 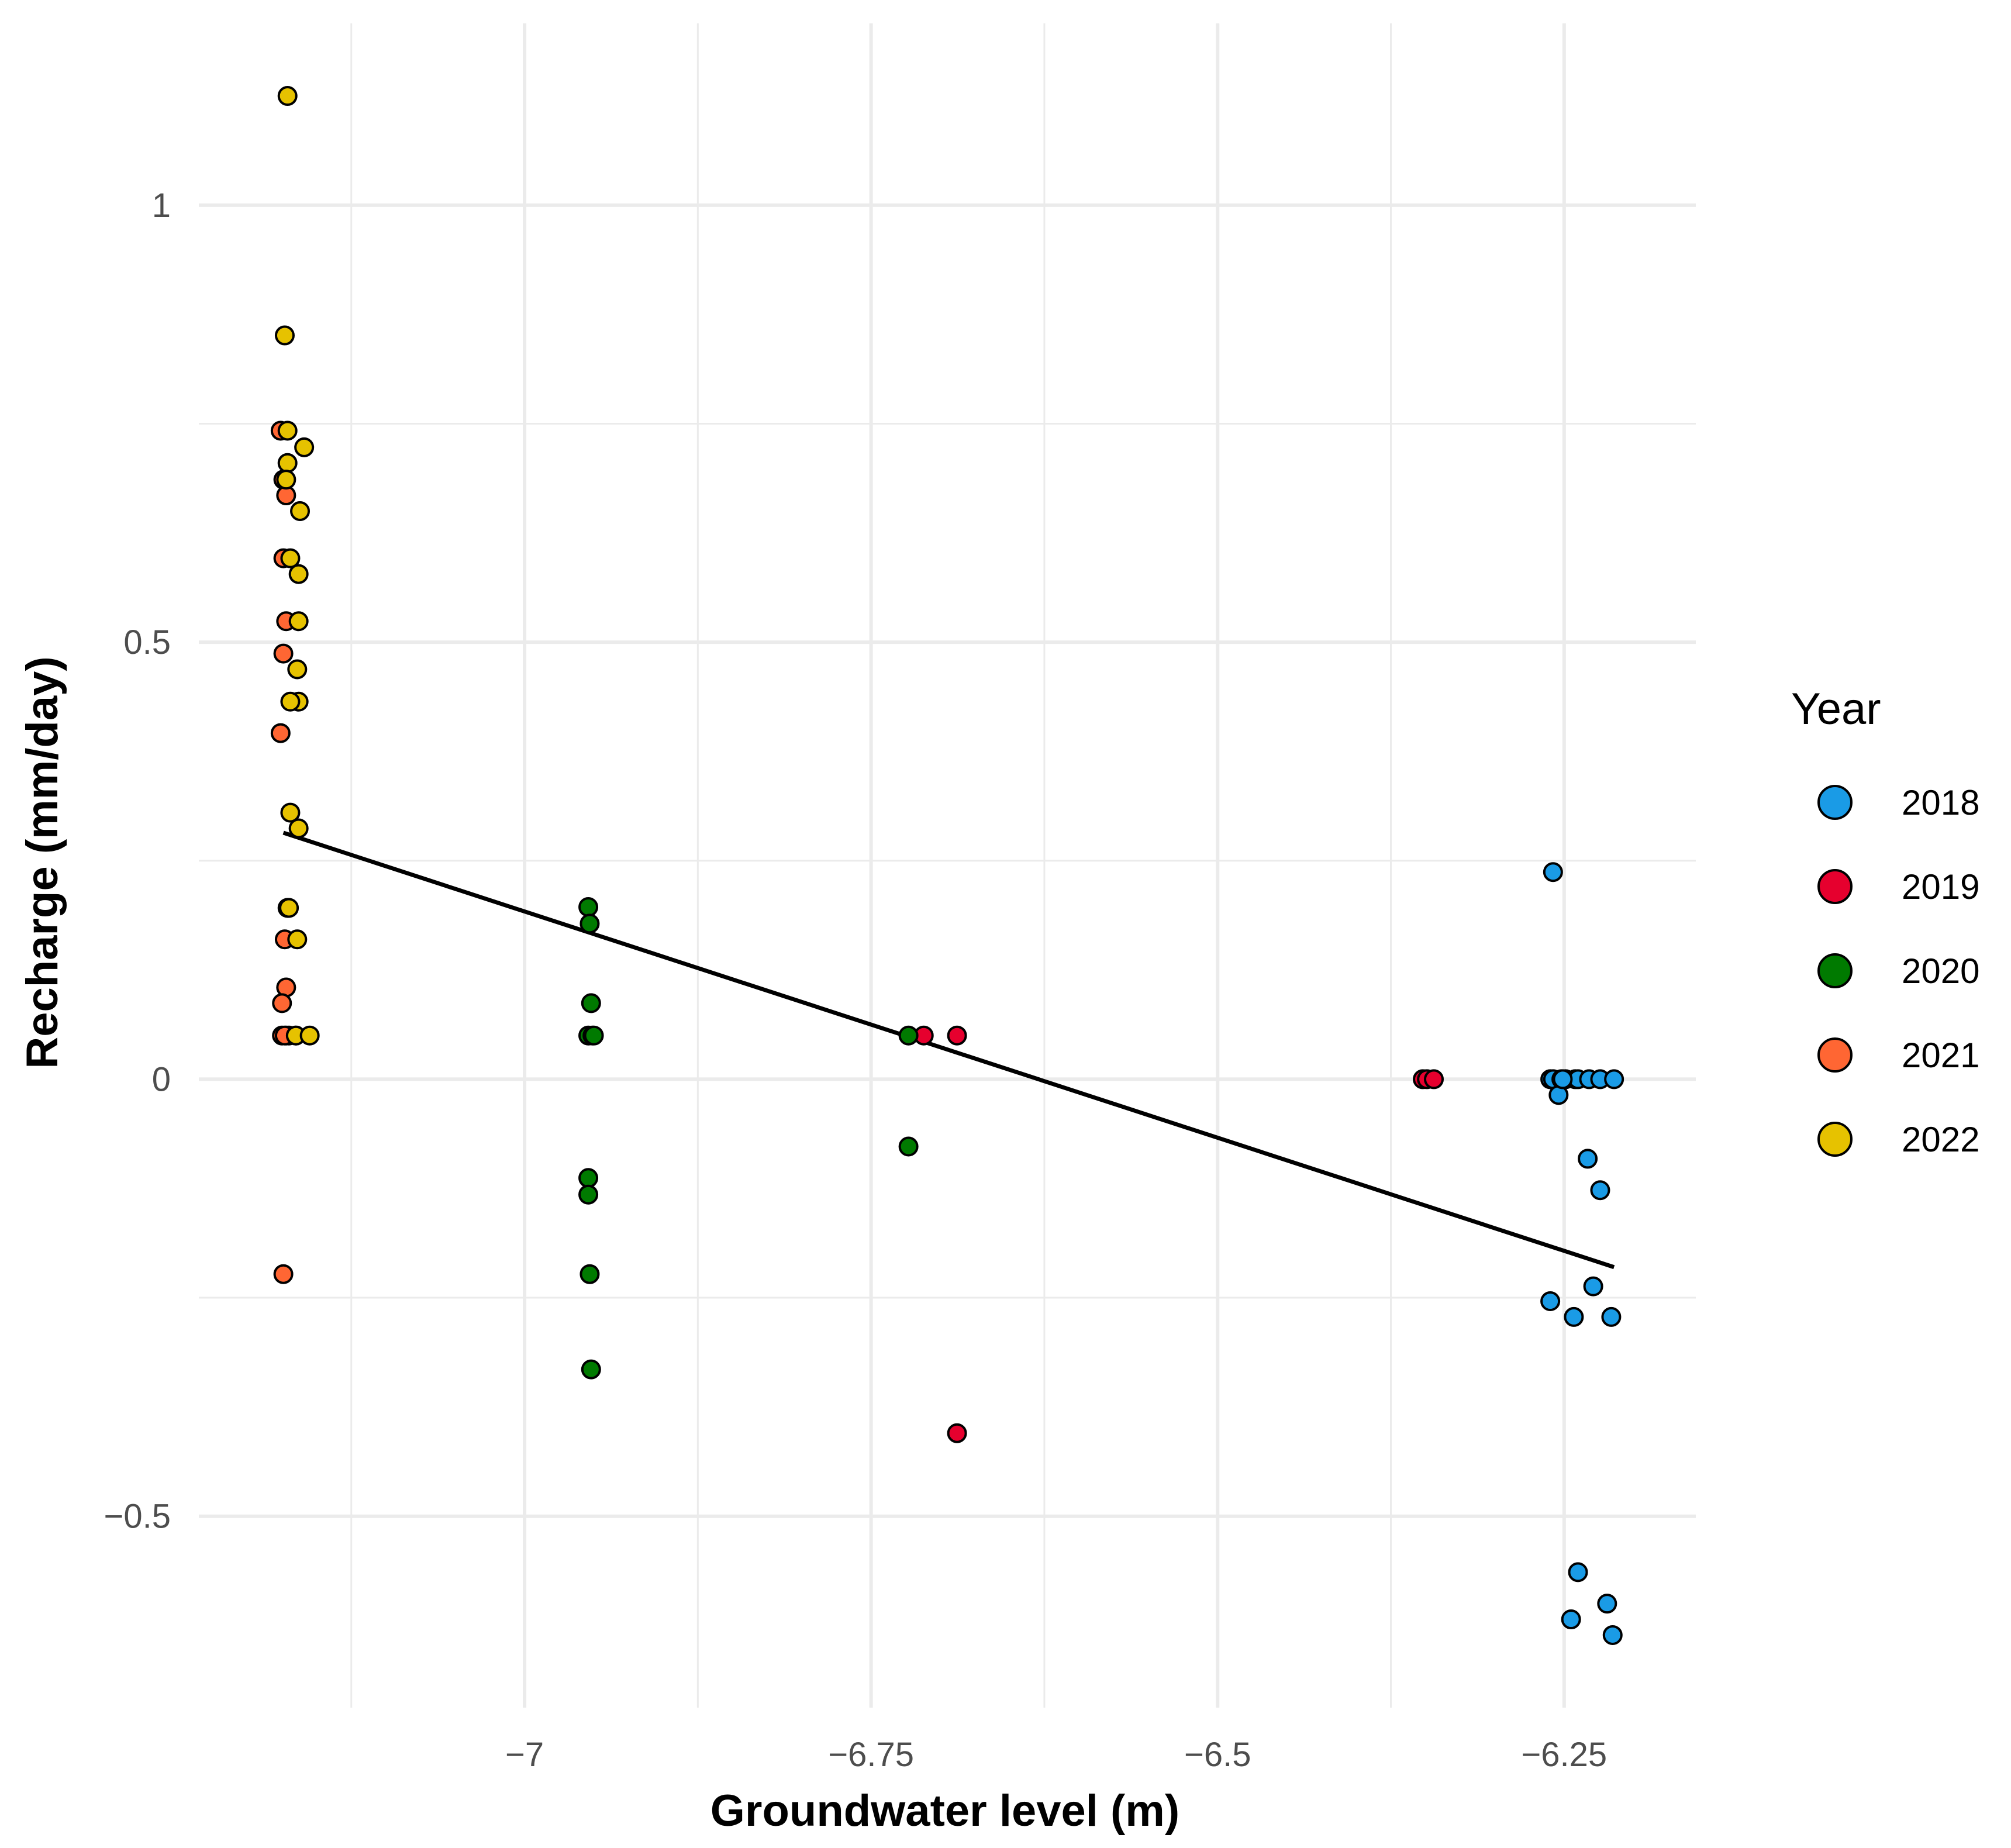 I want to click on y-tick-label: 1, so click(x=161, y=206).